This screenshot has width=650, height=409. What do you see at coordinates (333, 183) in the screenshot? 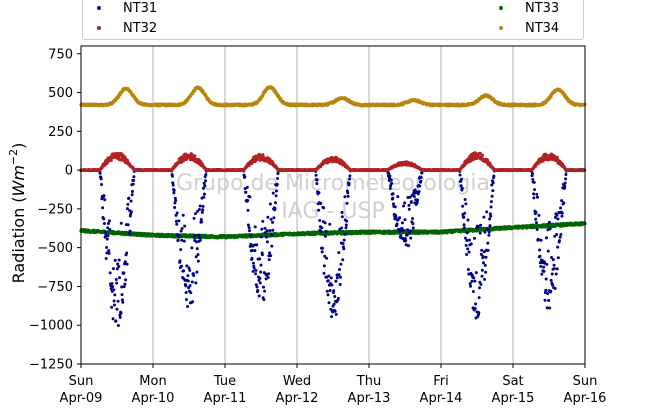
I see `watermark-text: Grupo de Micrometeorologia` at bounding box center [333, 183].